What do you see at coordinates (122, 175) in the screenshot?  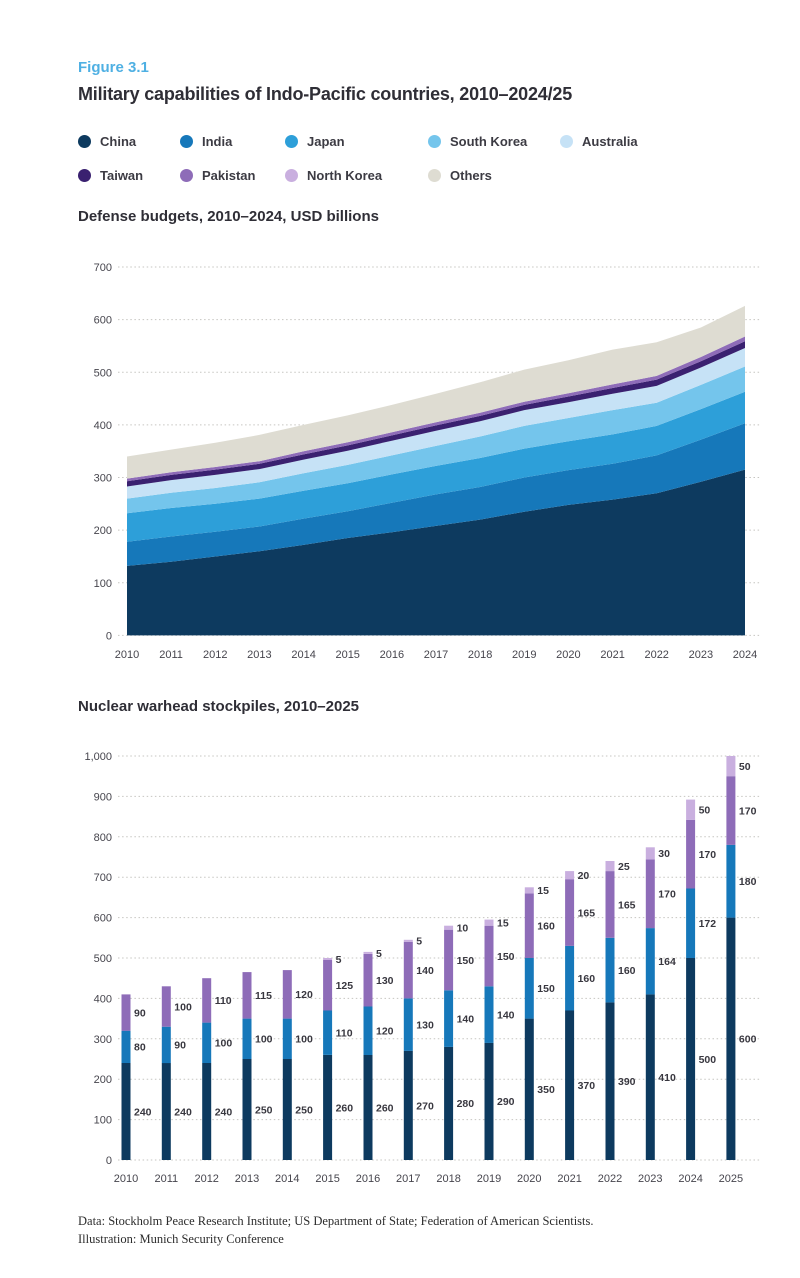 I see `legend-label-taiwan: Taiwan` at bounding box center [122, 175].